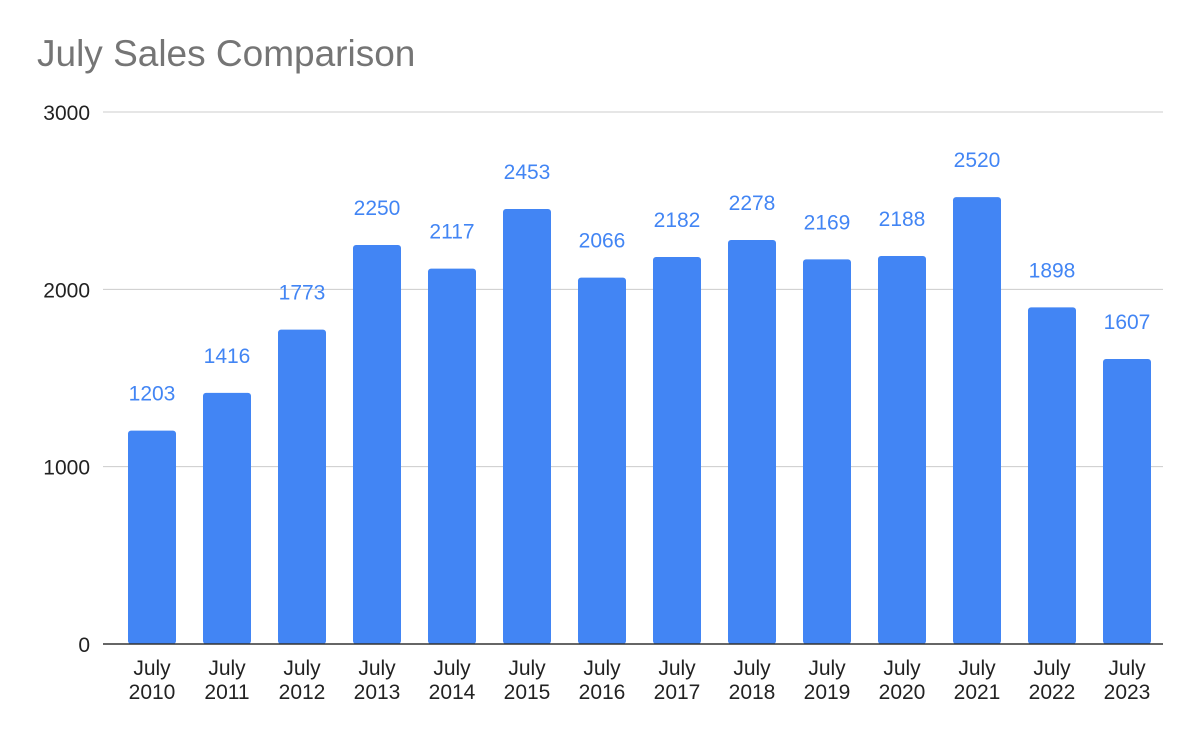 The height and width of the screenshot is (742, 1200). I want to click on data-label: 2250, so click(377, 208).